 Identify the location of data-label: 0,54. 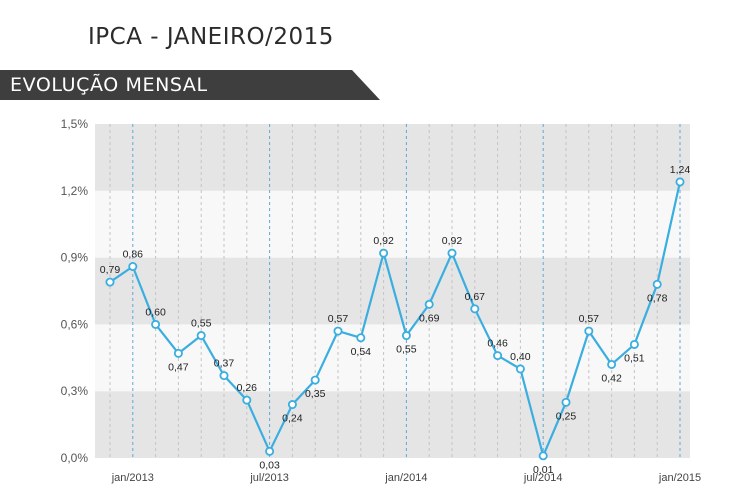
(361, 352).